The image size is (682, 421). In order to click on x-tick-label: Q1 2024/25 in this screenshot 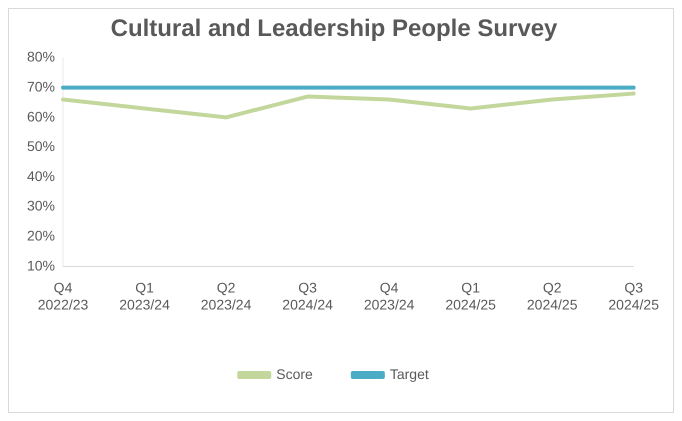, I will do `click(470, 296)`.